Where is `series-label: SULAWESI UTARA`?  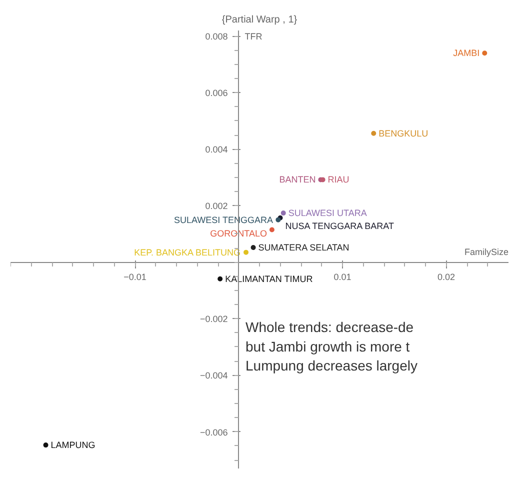
series-label: SULAWESI UTARA is located at coordinates (327, 213).